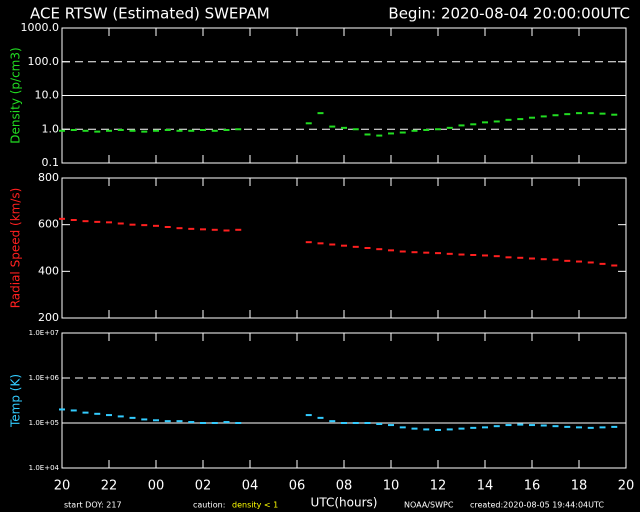 The height and width of the screenshot is (512, 640). Describe the element at coordinates (44, 61) in the screenshot. I see `y-tick-label: 100.0` at that location.